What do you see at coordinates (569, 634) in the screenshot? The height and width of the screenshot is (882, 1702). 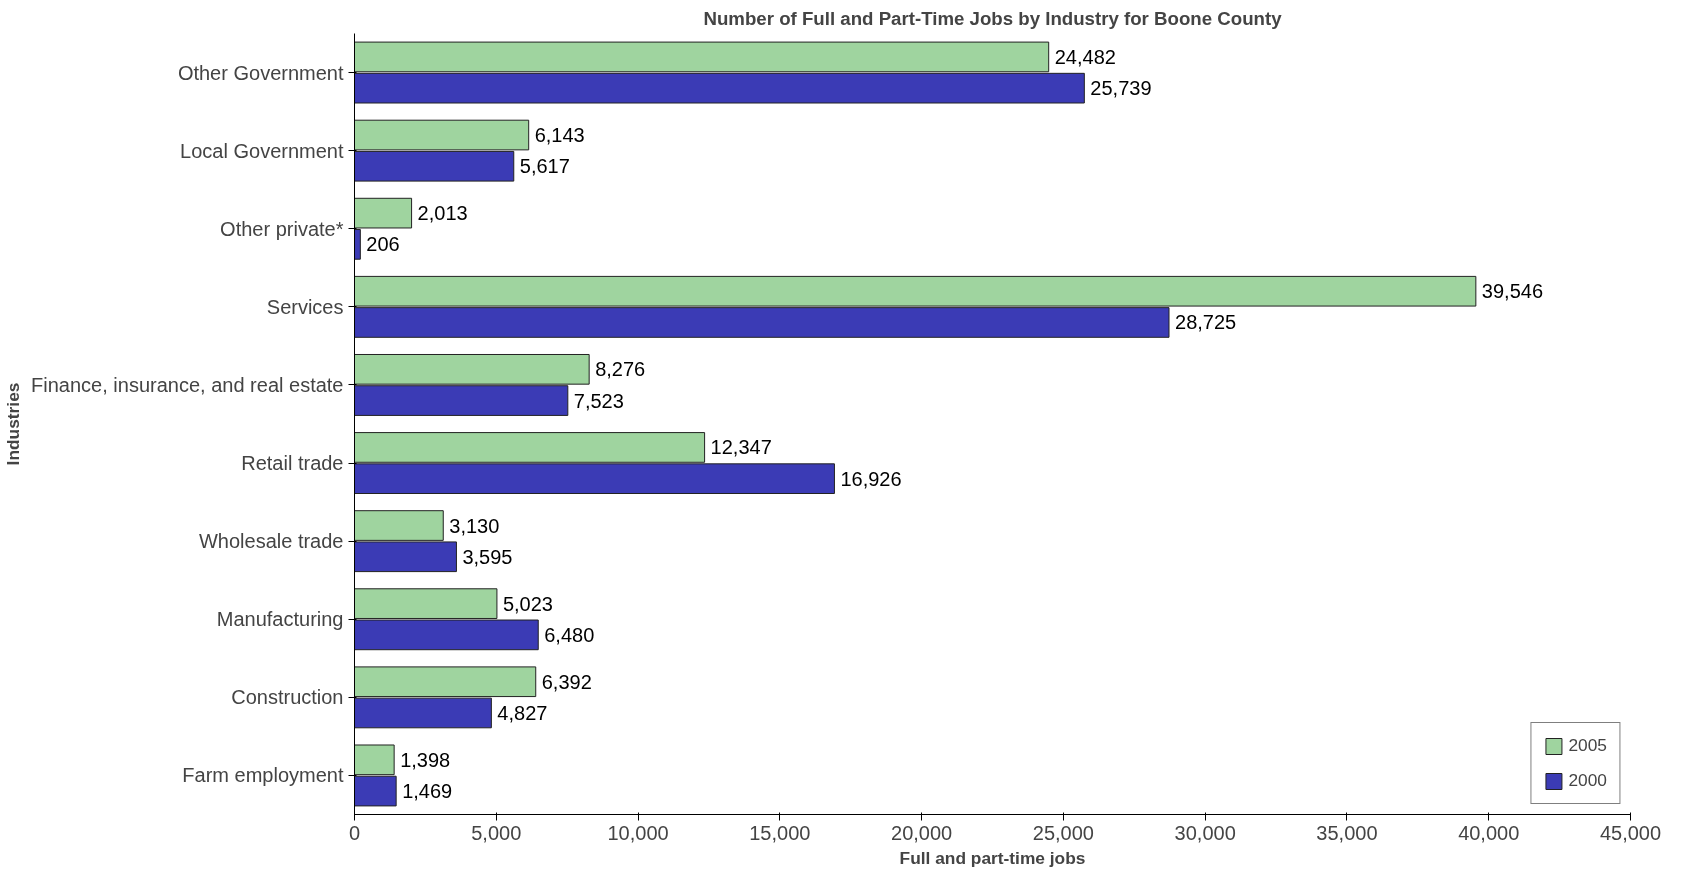 I see `data-label: 6,480` at bounding box center [569, 634].